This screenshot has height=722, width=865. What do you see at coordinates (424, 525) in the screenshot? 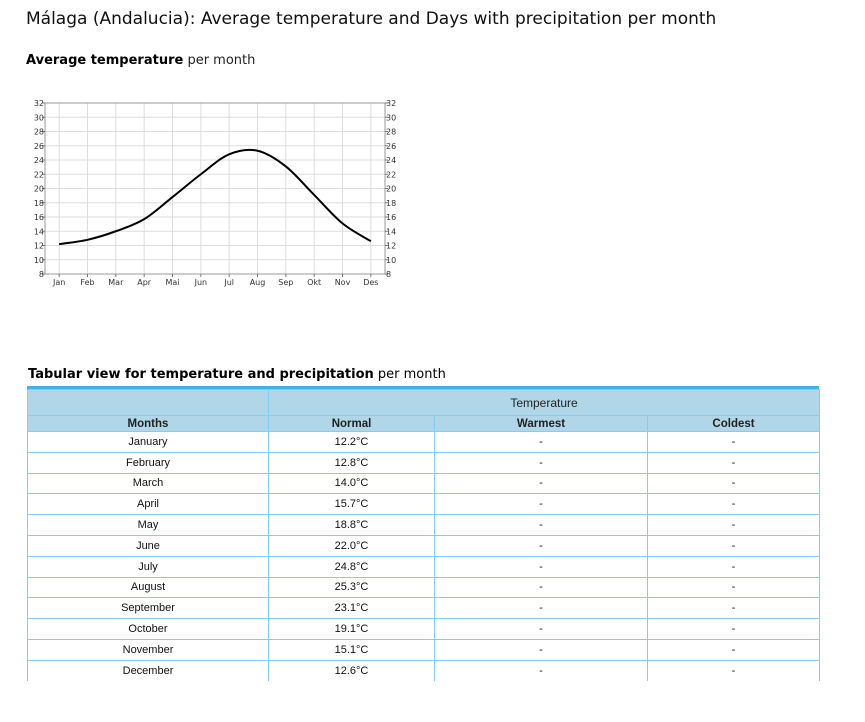
I see `table-row: May 18.8°C - -` at bounding box center [424, 525].